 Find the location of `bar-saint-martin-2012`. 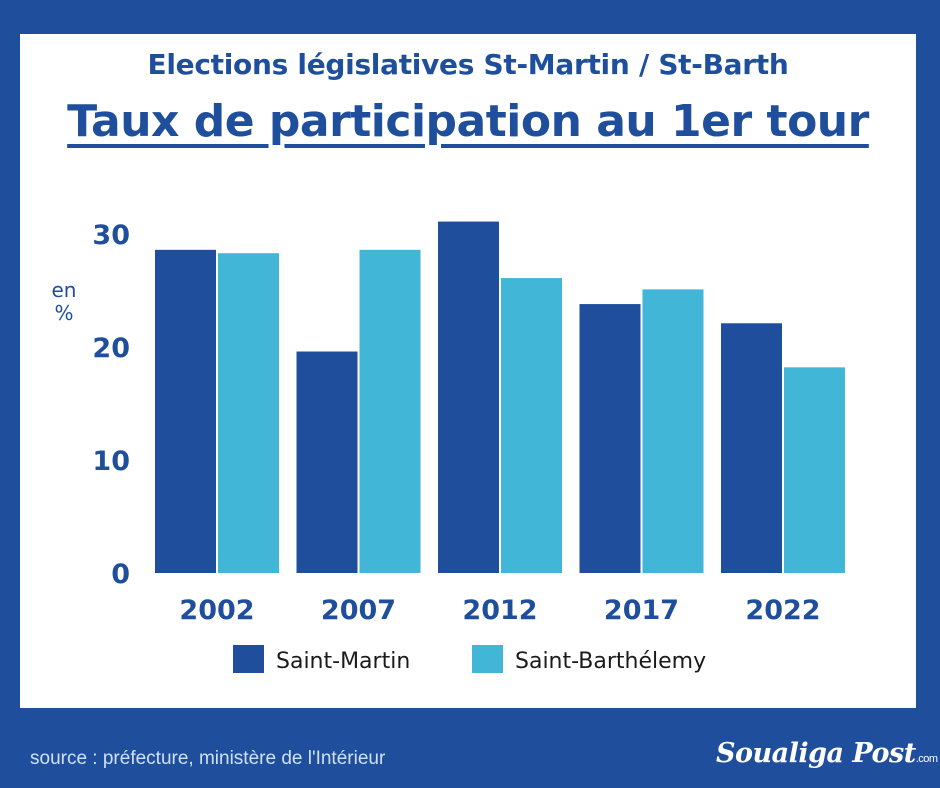

bar-saint-martin-2012 is located at coordinates (468, 397).